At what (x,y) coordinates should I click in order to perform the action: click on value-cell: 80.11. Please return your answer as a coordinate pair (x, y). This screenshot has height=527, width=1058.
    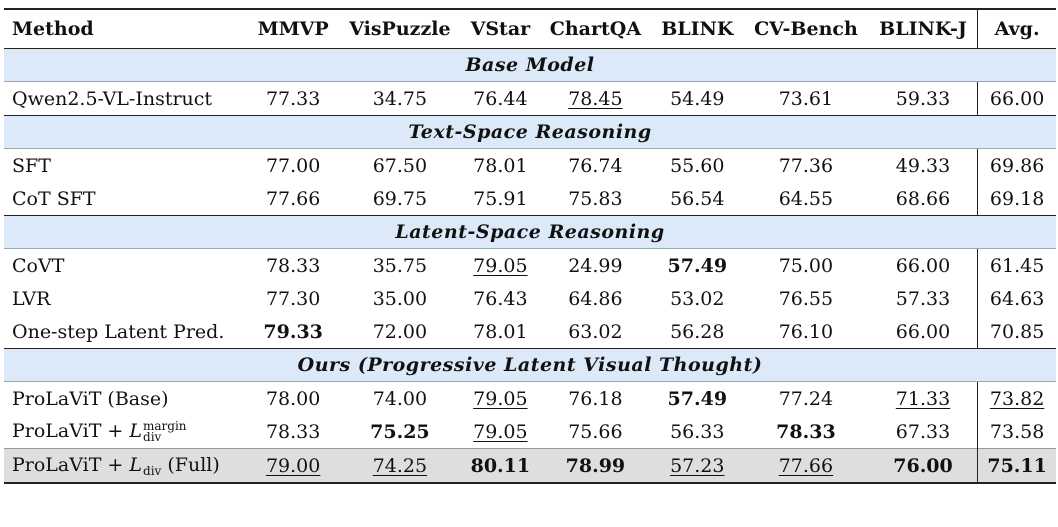
    Looking at the image, I should click on (500, 466).